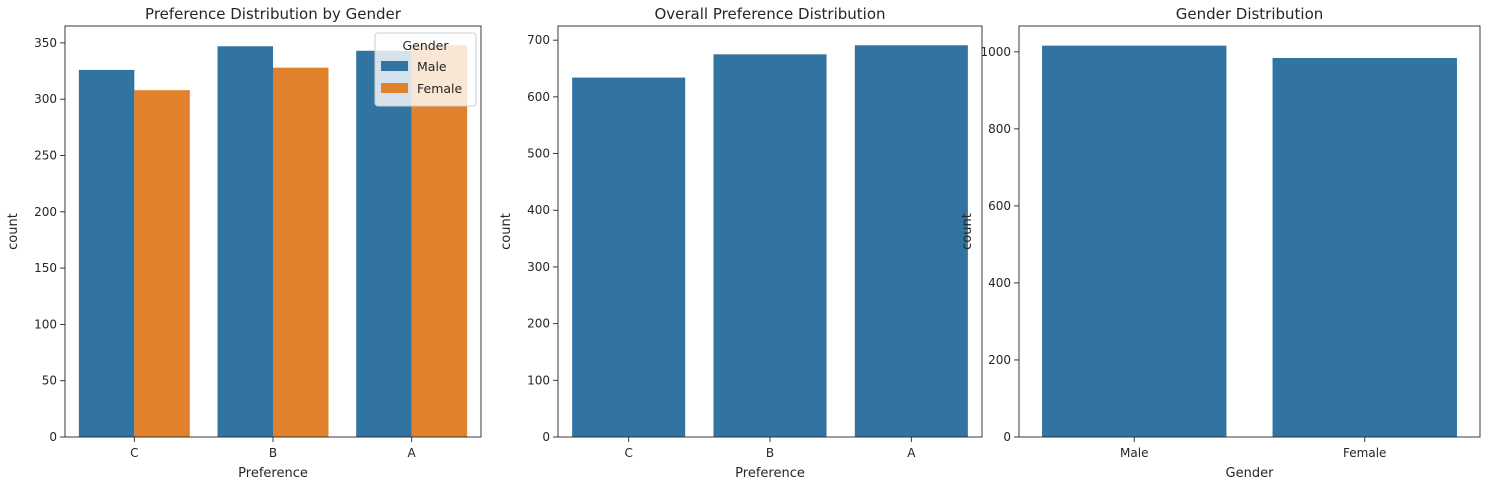 The width and height of the screenshot is (1489, 490). What do you see at coordinates (45, 155) in the screenshot?
I see `y-tick-label: 250` at bounding box center [45, 155].